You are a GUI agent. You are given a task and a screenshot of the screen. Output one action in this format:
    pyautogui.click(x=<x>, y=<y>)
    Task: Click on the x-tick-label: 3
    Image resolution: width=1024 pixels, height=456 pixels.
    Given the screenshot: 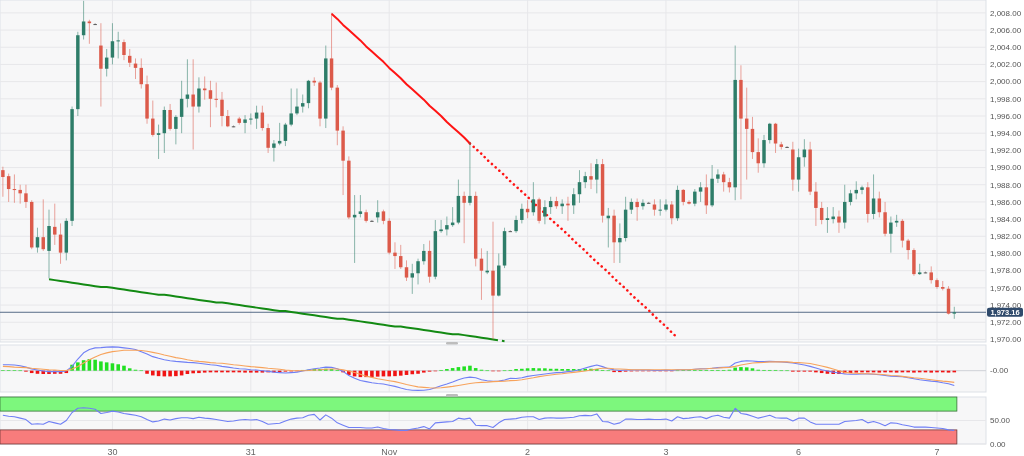 What is the action you would take?
    pyautogui.click(x=666, y=451)
    